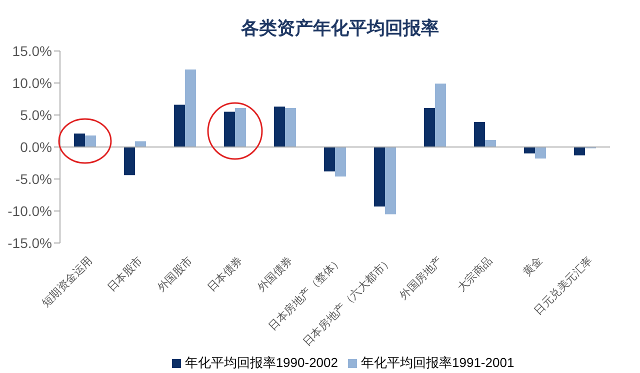 The height and width of the screenshot is (373, 640). I want to click on x-tick-label: 外国债券, so click(275, 274).